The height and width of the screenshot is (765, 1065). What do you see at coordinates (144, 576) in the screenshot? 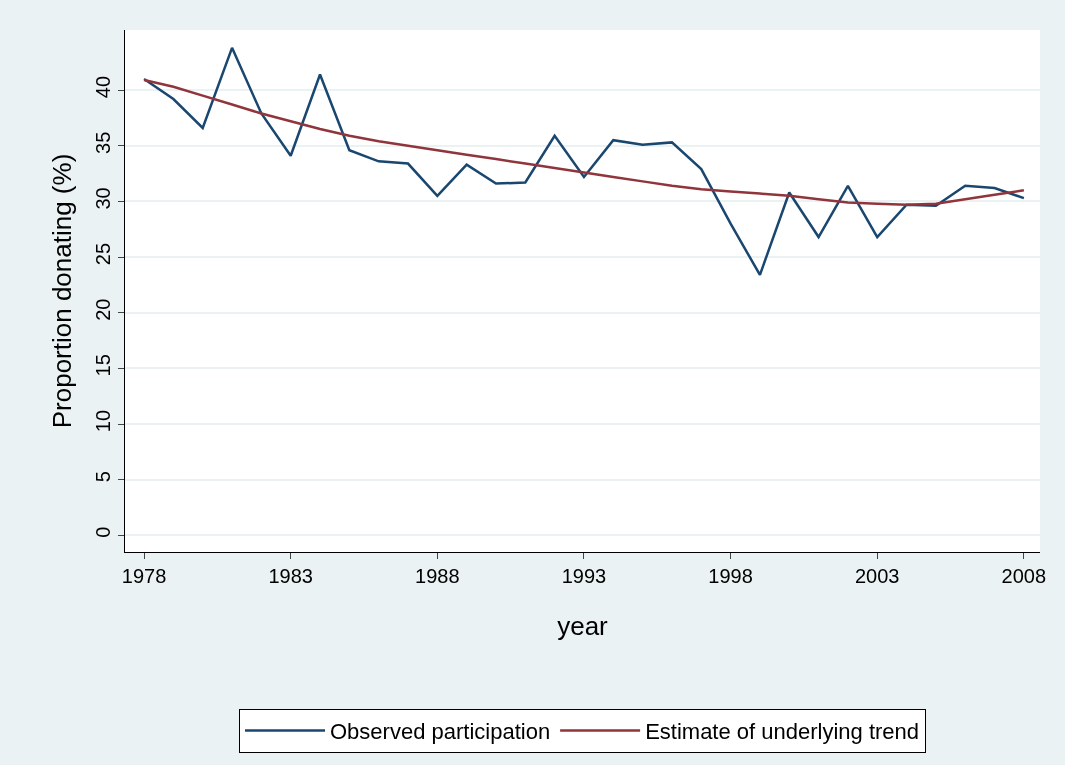
I see `x-tick-label: 1978` at bounding box center [144, 576].